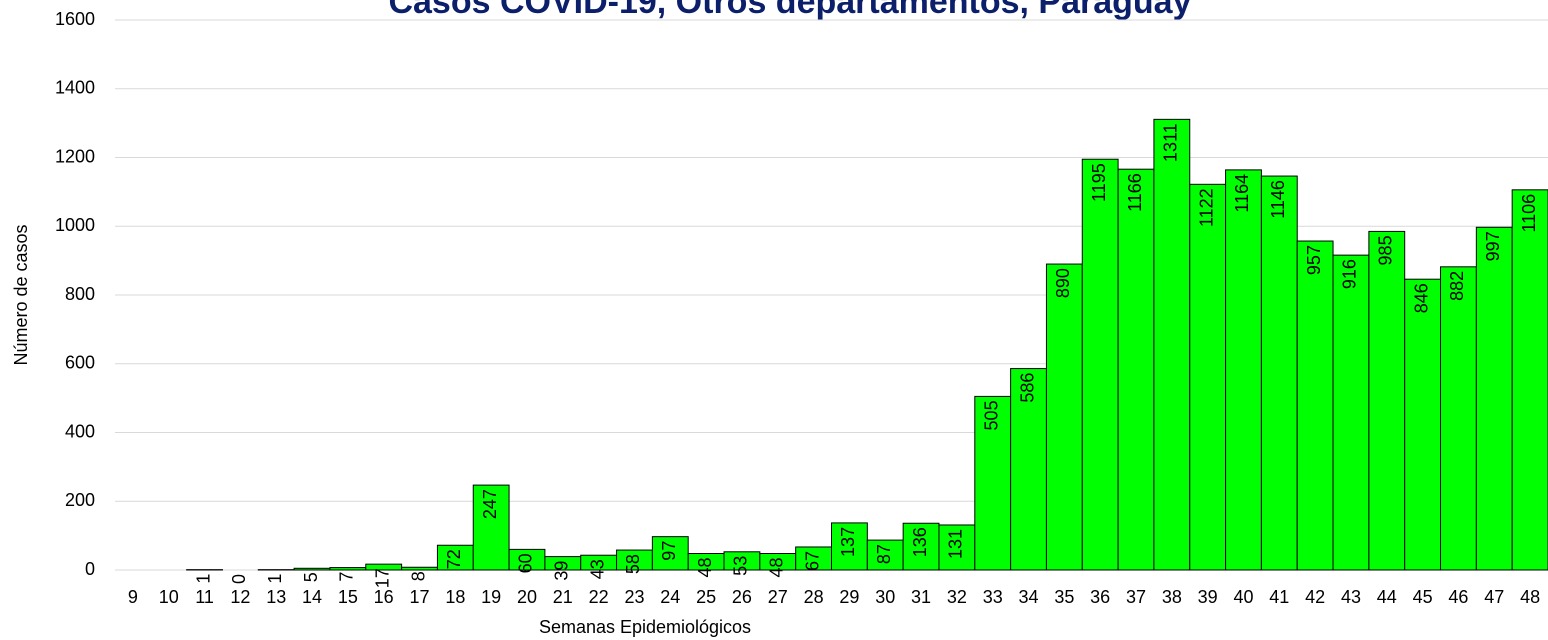 The image size is (1548, 640). Describe the element at coordinates (1493, 246) in the screenshot. I see `data-label: 997` at that location.